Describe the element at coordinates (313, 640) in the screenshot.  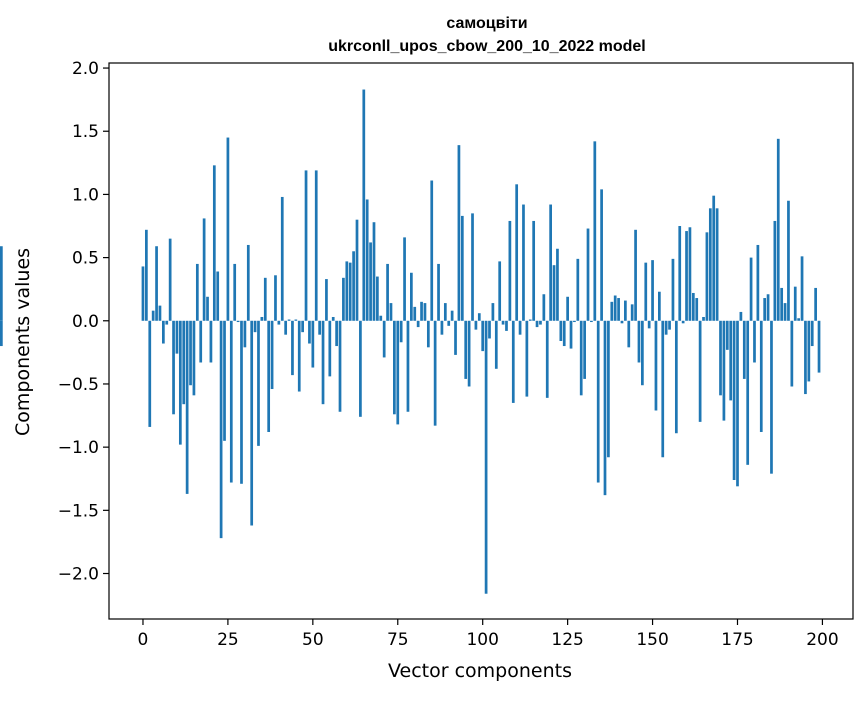
I see `x-tick-label: 50` at that location.